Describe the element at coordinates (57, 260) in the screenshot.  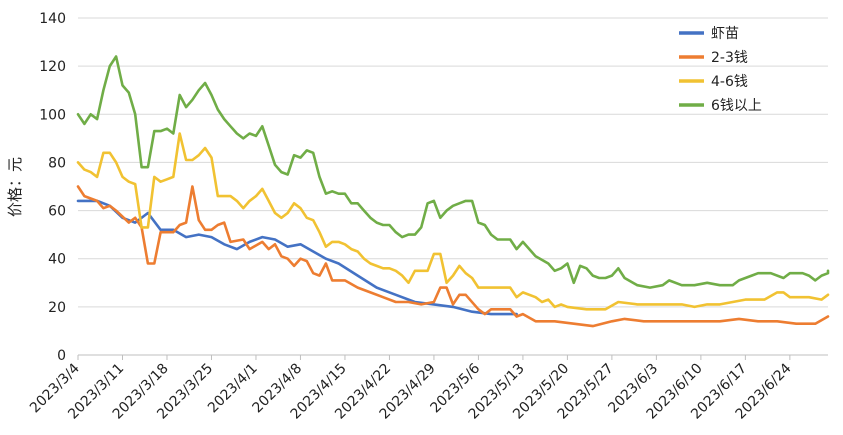
I see `y-tick-label: 40` at that location.